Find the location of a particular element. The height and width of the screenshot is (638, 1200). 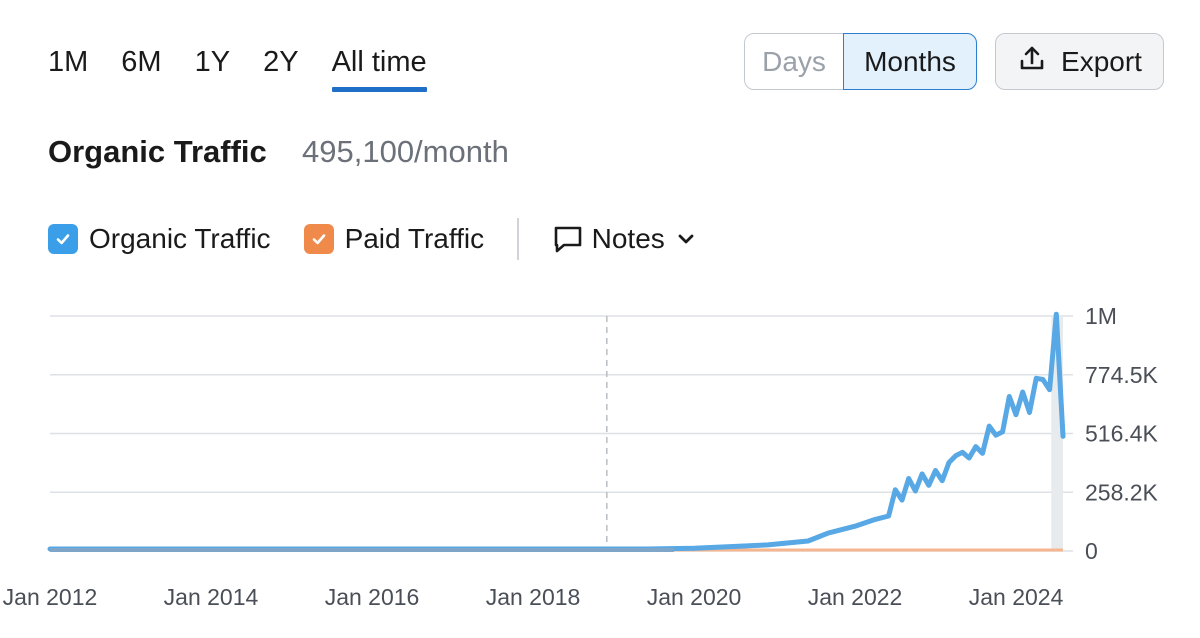

x-tick-label: Jan 2020 is located at coordinates (694, 597).